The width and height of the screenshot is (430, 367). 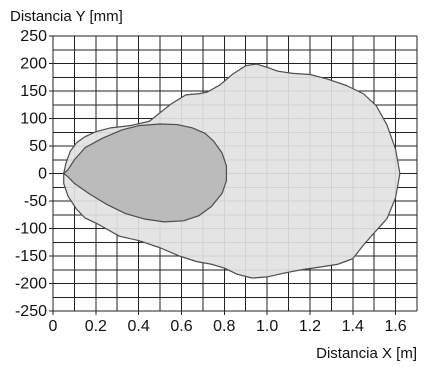 I want to click on x-tick-label: 0.8, so click(x=224, y=326).